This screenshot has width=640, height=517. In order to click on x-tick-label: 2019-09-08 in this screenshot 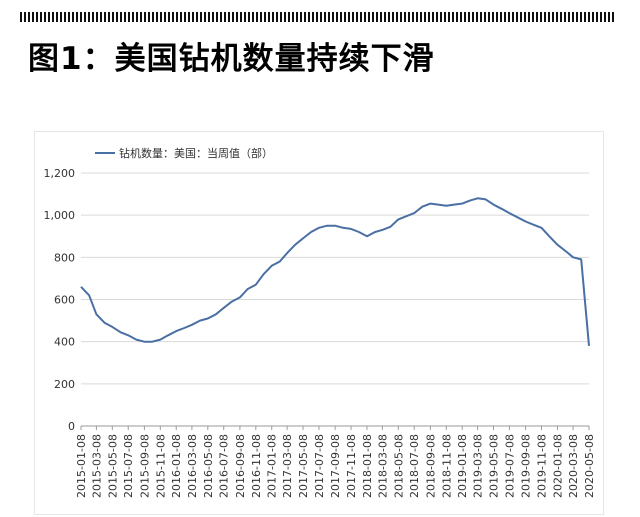, I will do `click(526, 466)`.